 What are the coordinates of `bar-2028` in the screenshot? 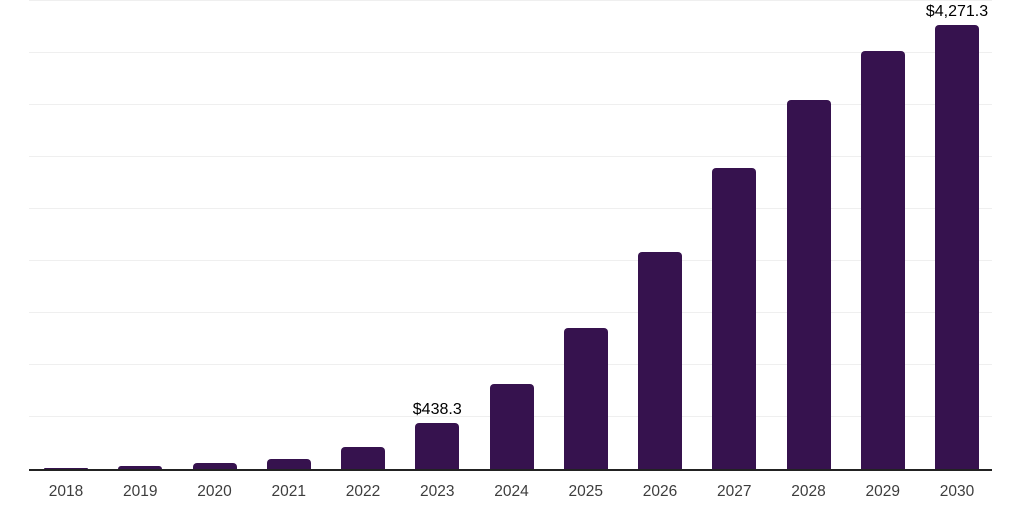 It's located at (808, 284).